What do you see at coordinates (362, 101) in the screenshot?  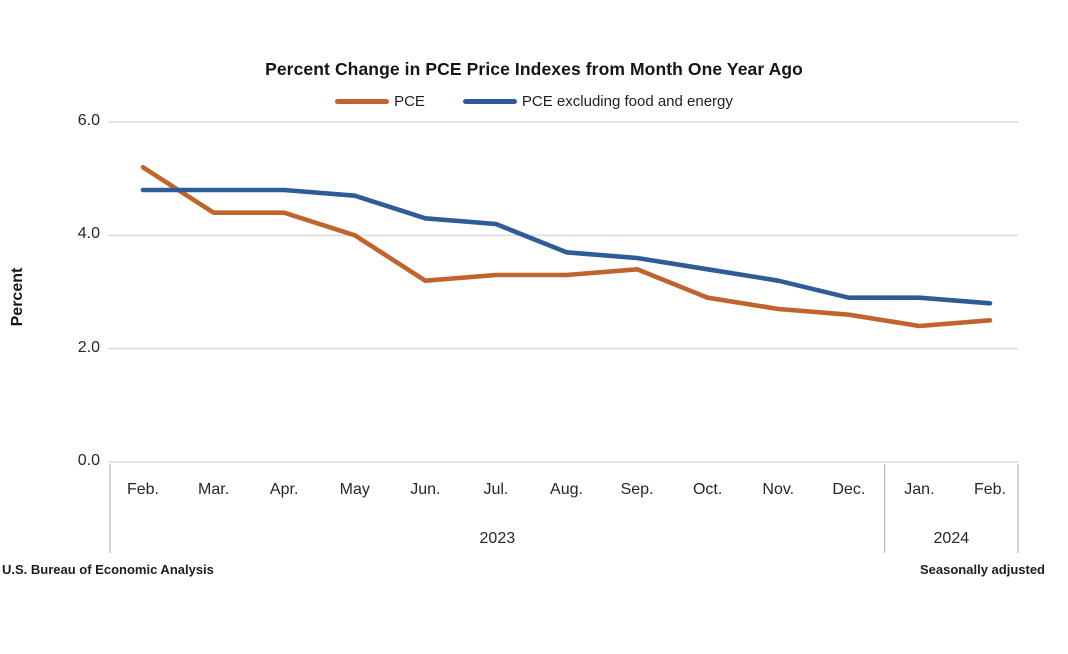 I see `pce-line-swatch-icon` at bounding box center [362, 101].